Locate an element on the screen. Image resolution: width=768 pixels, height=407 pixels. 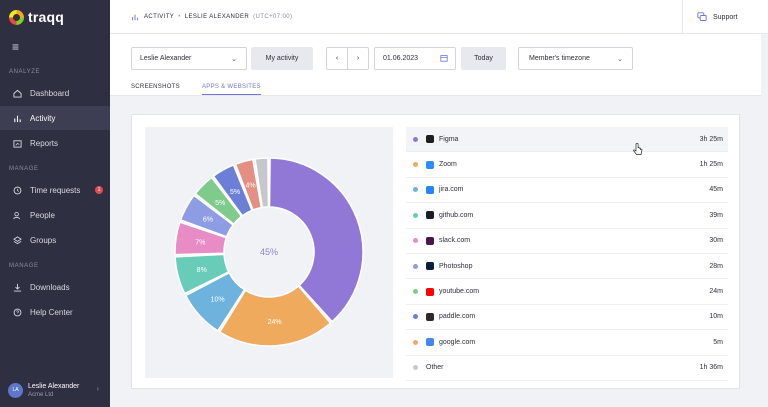
breadcrumb-user: LESLIE ALEXANDER is located at coordinates (217, 17).